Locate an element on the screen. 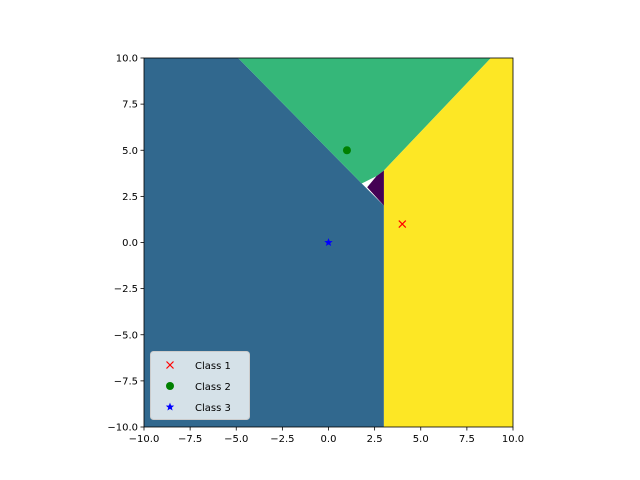  x-tick-label: 5.0 is located at coordinates (421, 439).